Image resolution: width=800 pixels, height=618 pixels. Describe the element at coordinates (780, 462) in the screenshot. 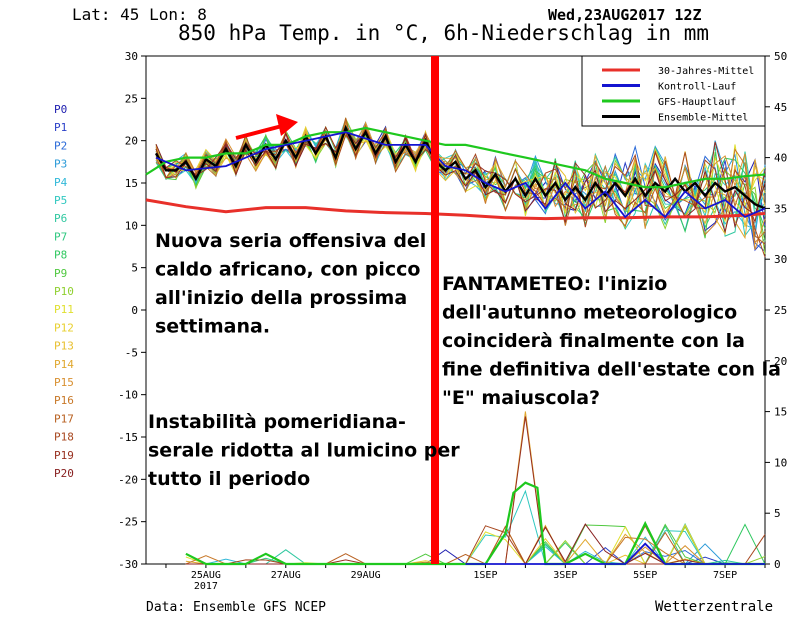

I see `y-right-tick-label: 10` at that location.